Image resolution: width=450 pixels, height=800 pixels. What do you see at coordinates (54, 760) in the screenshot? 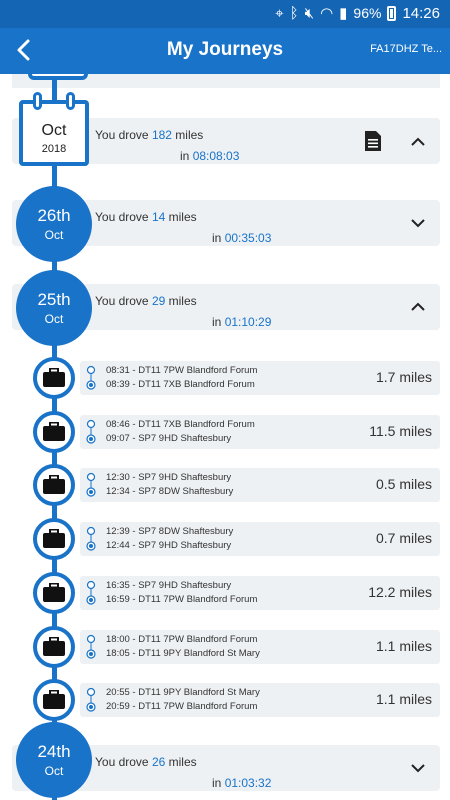
I see `day-badge: 24th Oct` at bounding box center [54, 760].